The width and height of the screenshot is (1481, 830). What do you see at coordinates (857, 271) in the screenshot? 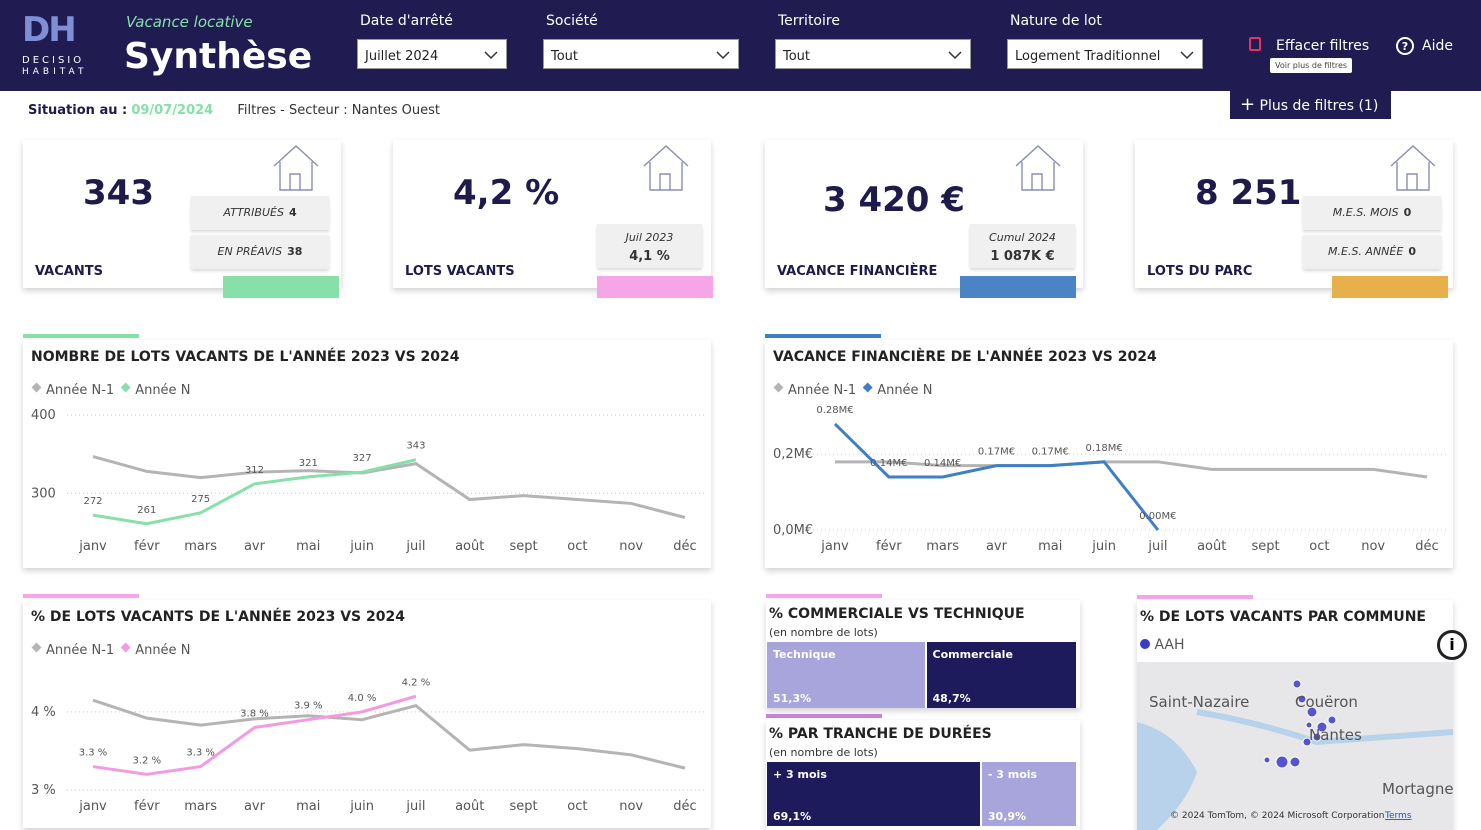
I see `kpi-label: VACANCE FINANCIÈRE` at bounding box center [857, 271].